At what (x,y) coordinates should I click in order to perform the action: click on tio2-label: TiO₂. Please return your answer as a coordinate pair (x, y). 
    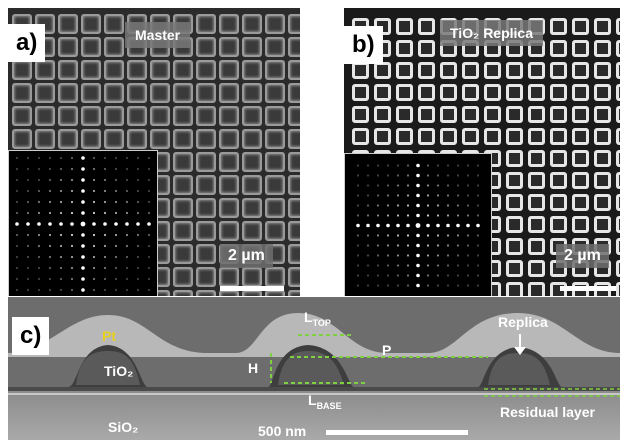
    Looking at the image, I should click on (119, 371).